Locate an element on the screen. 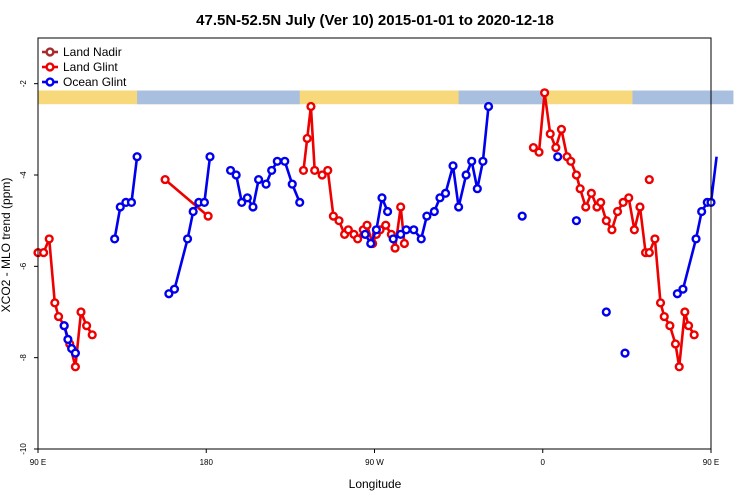 The image size is (750, 500). land-glint-line is located at coordinates (66, 303).